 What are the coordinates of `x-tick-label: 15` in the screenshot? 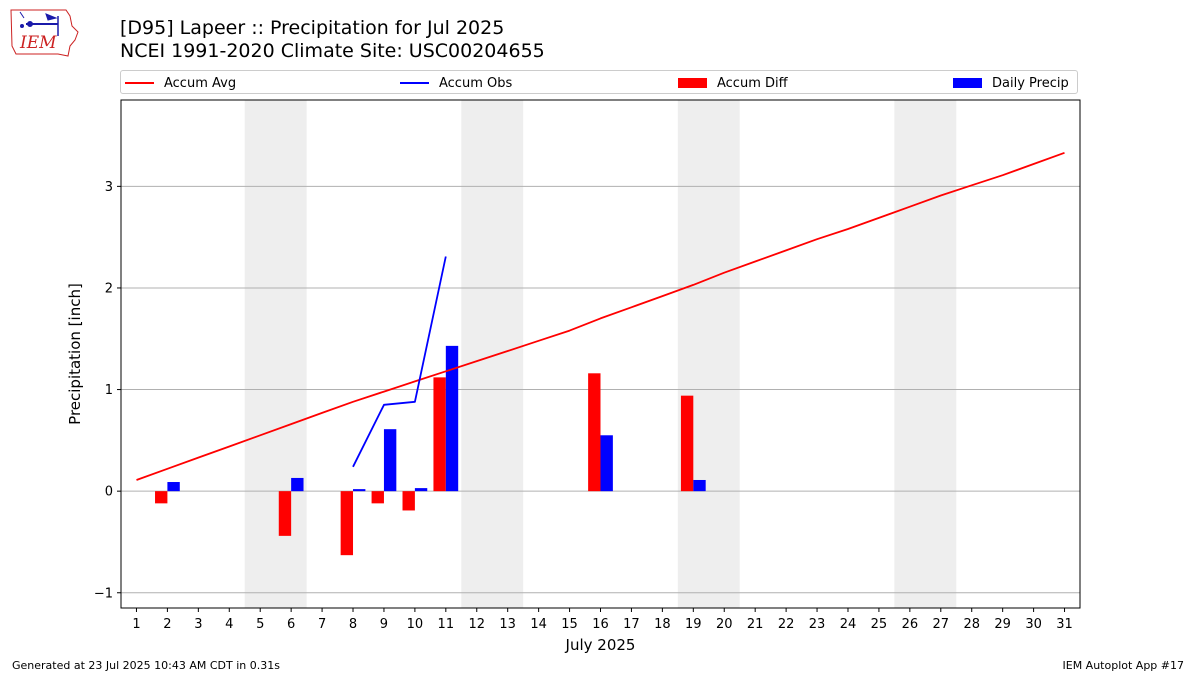 It's located at (569, 624).